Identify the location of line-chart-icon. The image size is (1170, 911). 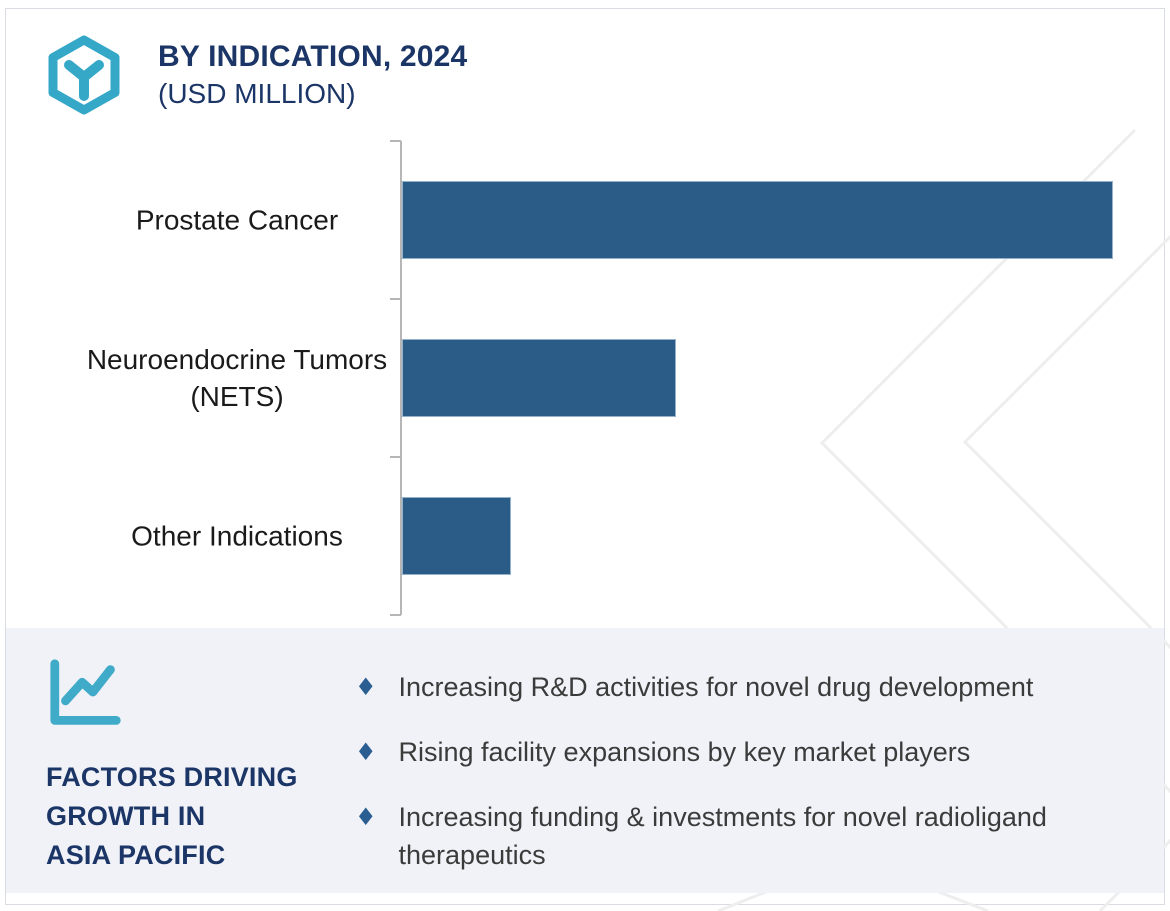
(85, 692).